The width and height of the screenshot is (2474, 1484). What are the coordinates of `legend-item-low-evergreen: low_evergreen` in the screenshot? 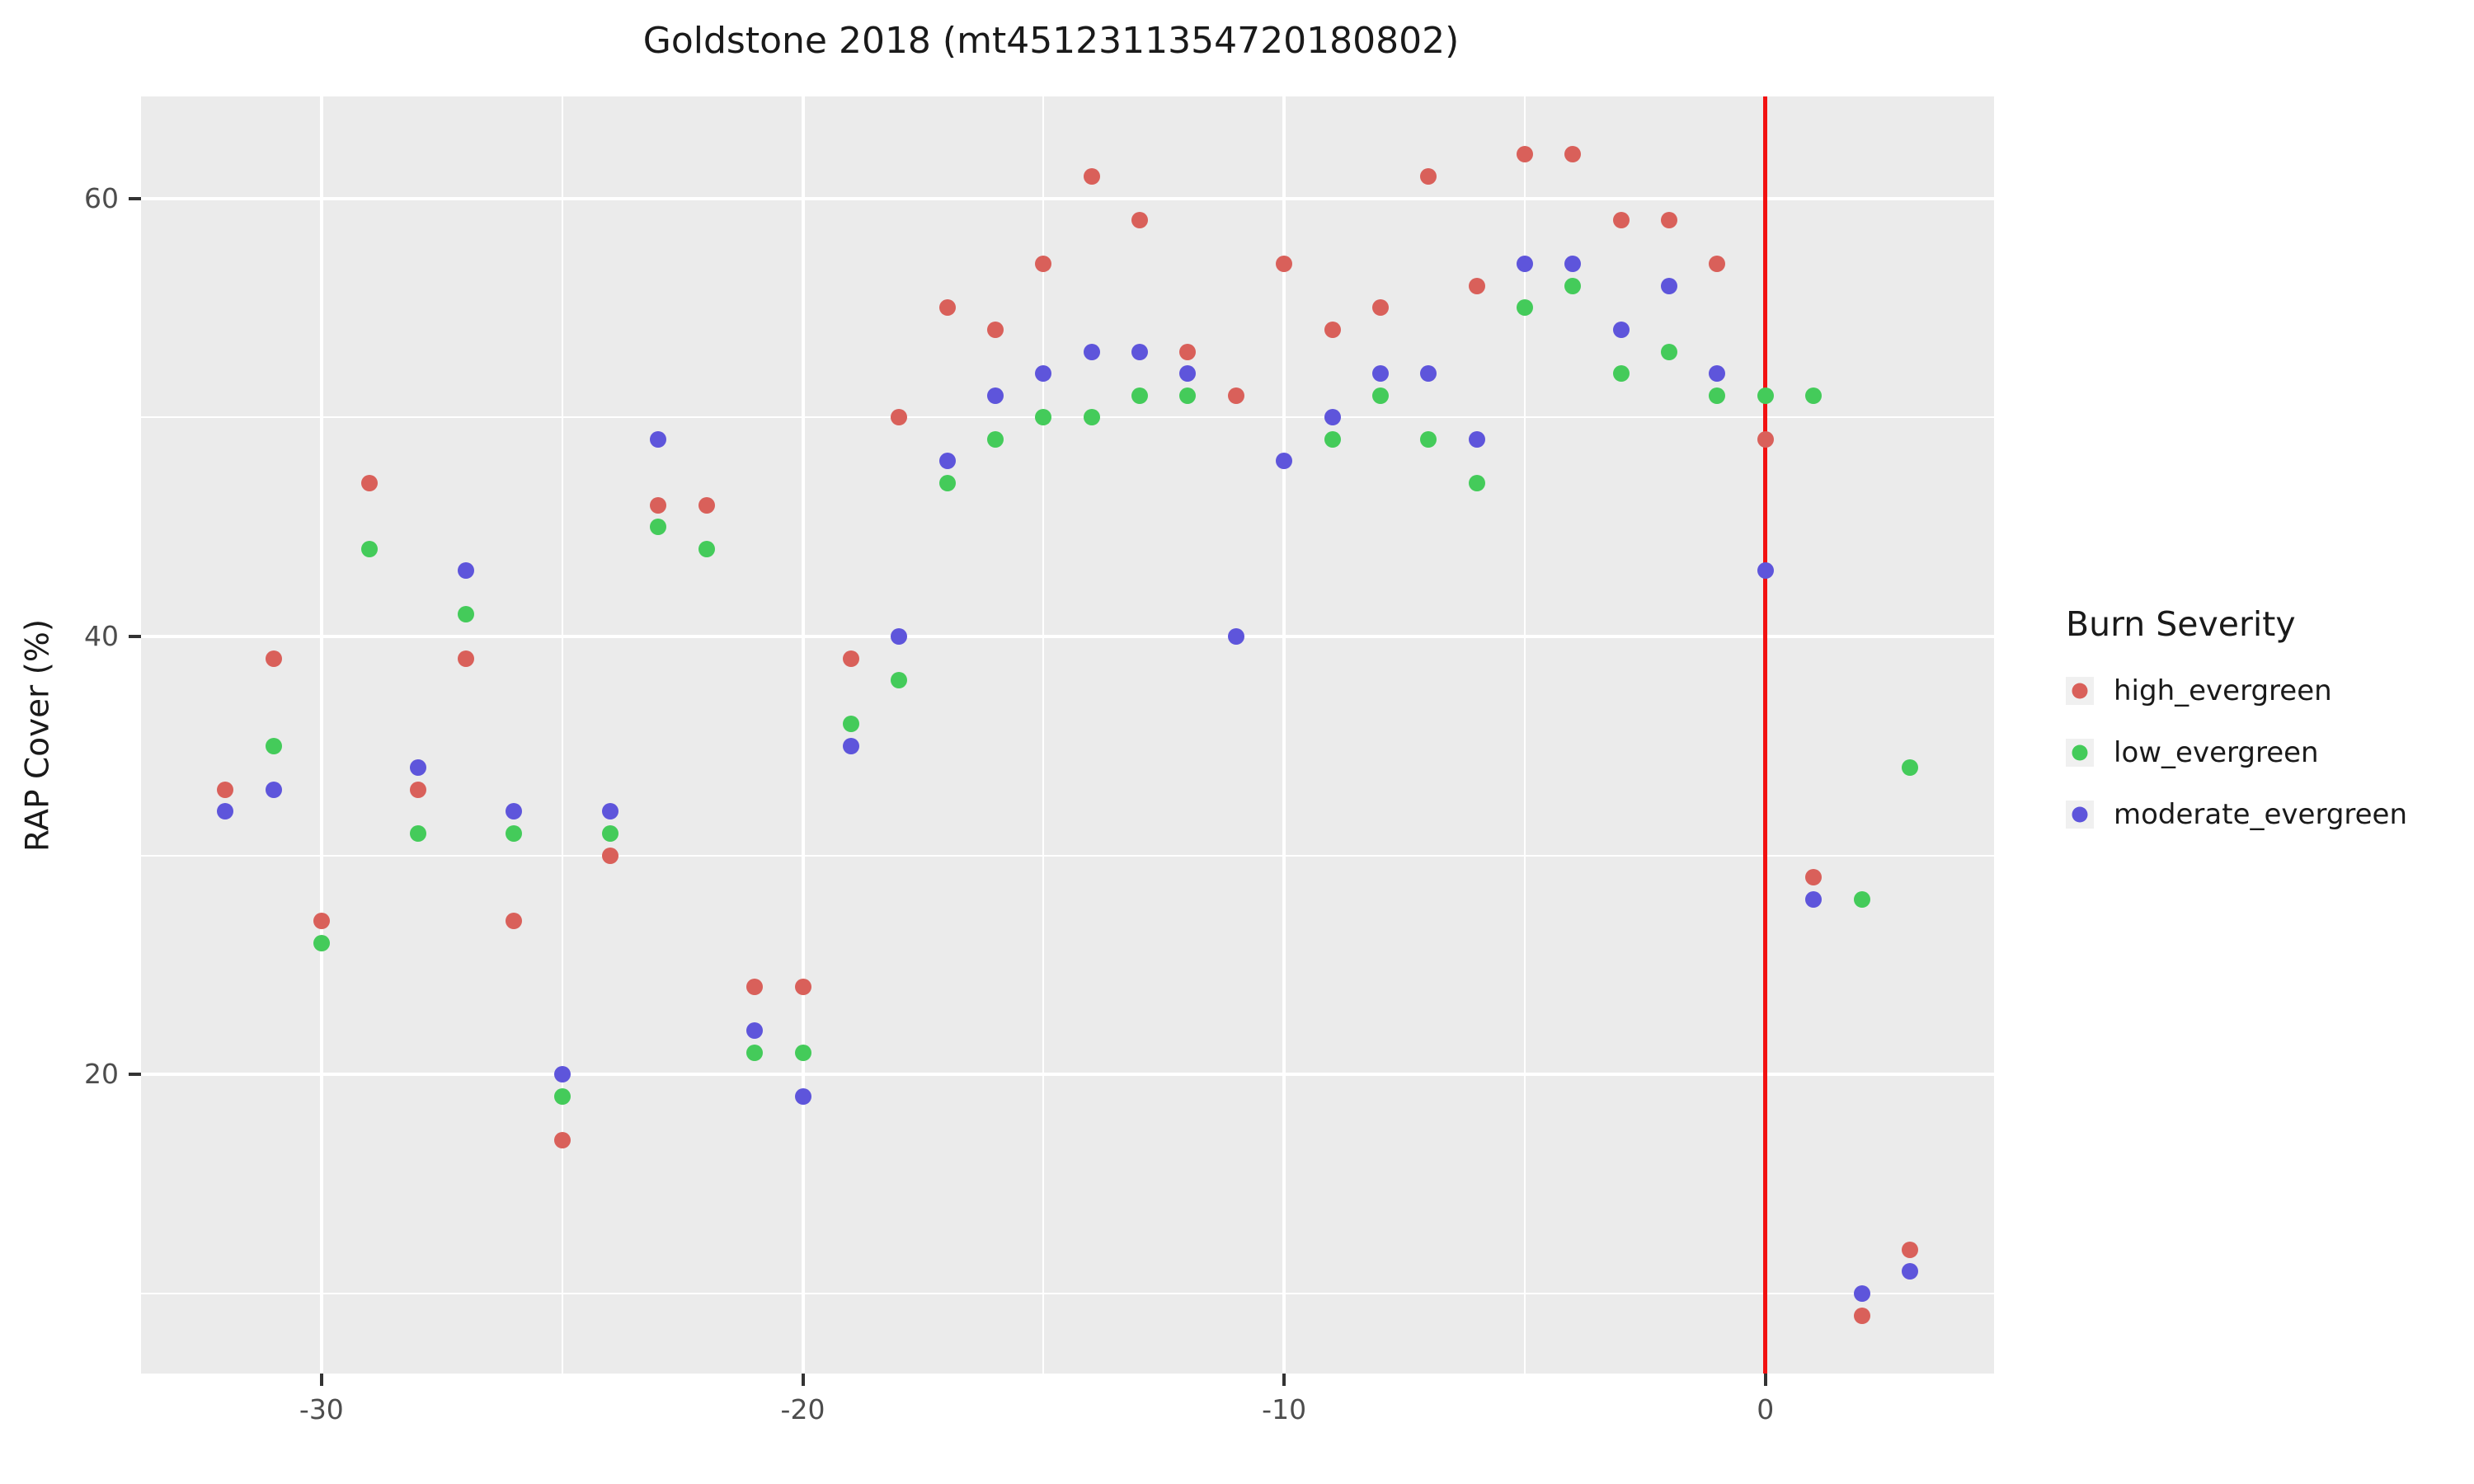 It's located at (2236, 752).